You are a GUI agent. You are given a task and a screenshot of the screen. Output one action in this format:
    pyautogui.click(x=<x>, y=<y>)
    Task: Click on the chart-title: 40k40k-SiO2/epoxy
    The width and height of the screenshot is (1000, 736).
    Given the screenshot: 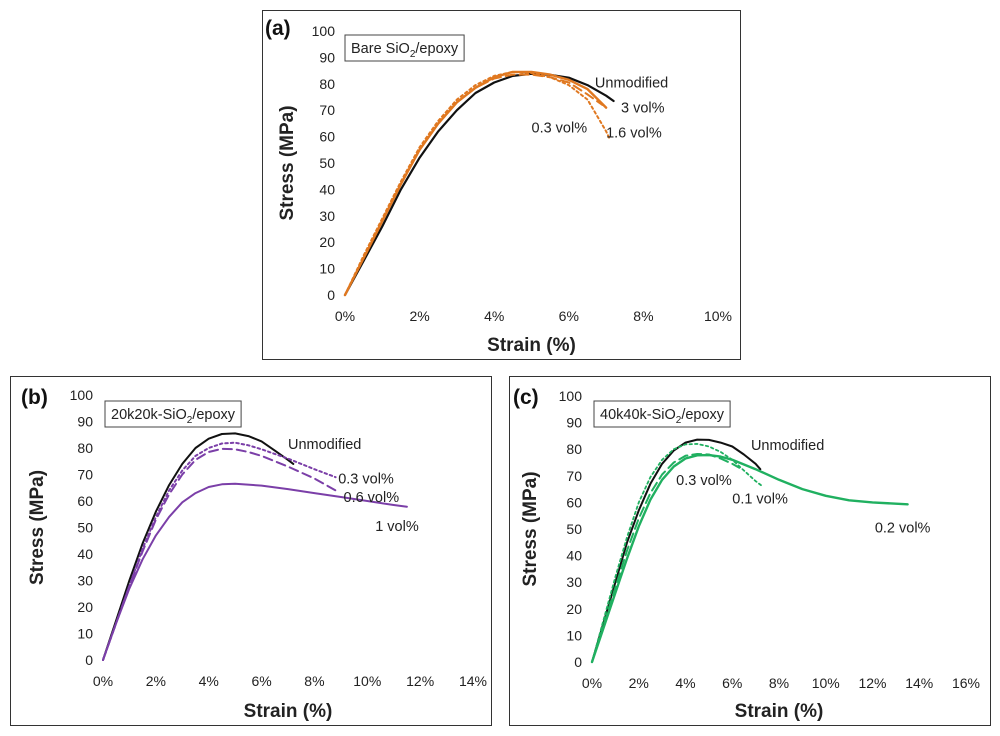 What is the action you would take?
    pyautogui.click(x=662, y=414)
    